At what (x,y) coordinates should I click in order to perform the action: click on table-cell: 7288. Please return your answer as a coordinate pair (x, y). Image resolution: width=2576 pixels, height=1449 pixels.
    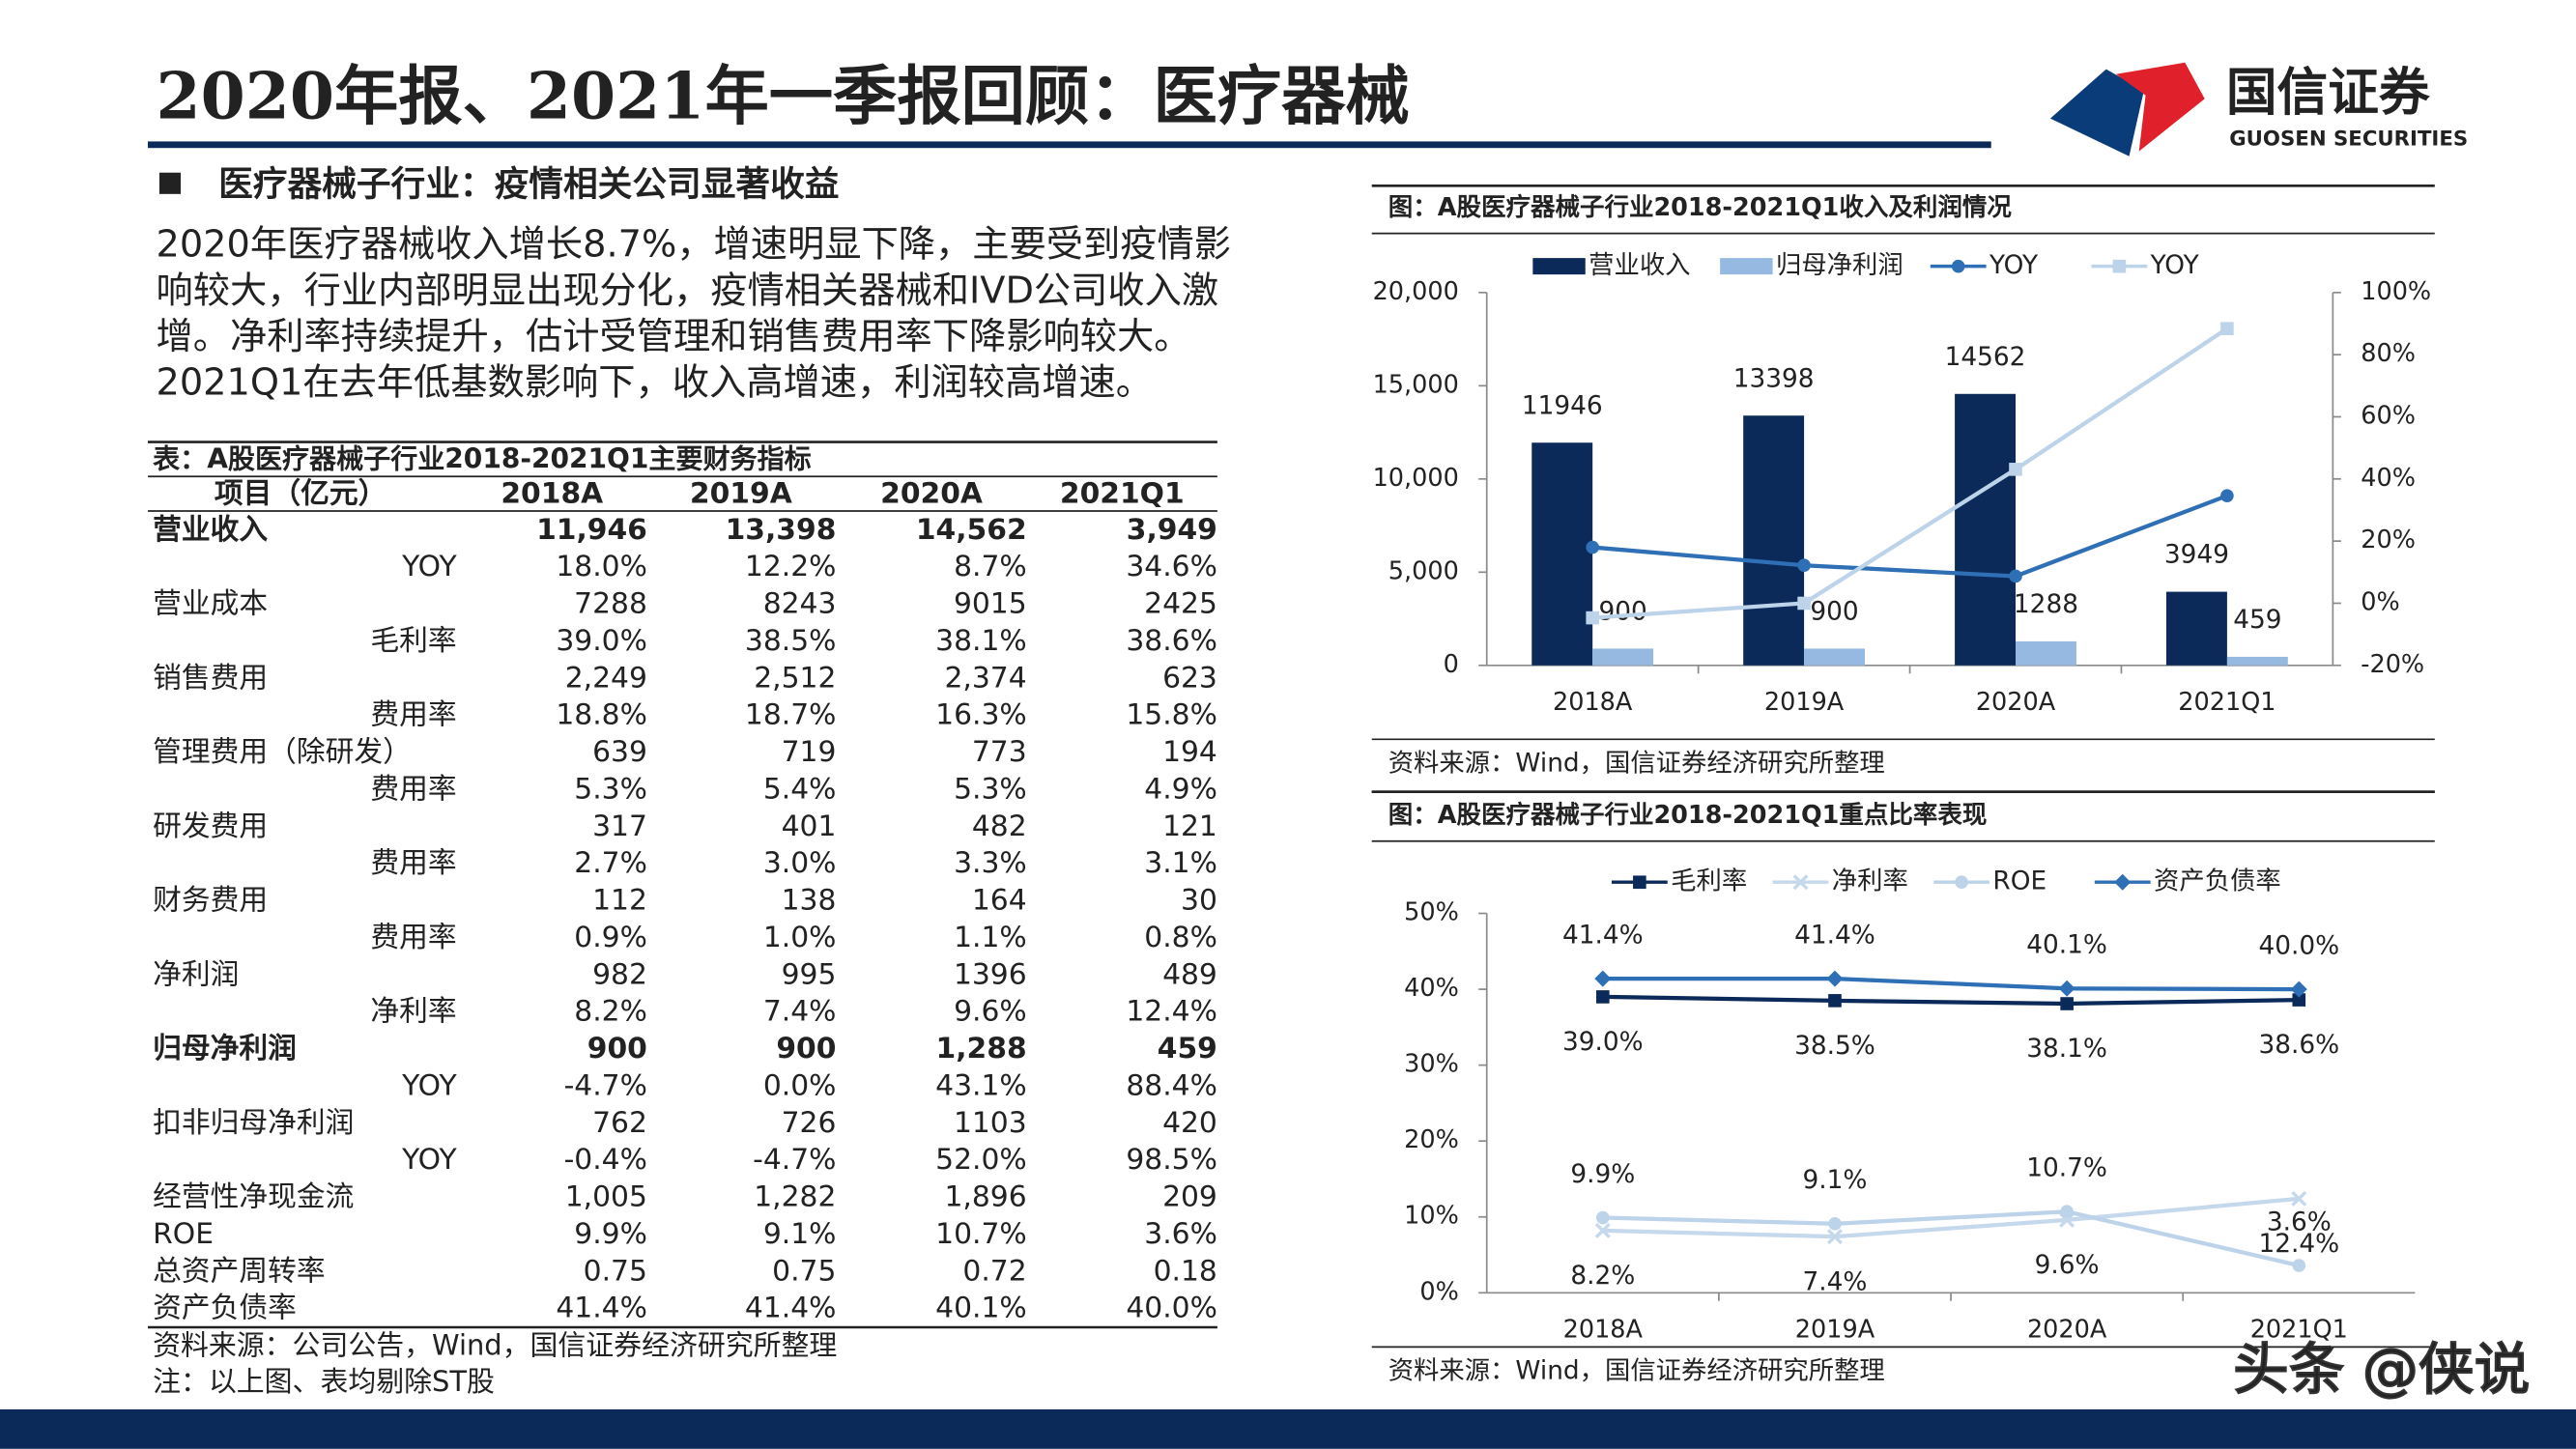
    Looking at the image, I should click on (611, 604).